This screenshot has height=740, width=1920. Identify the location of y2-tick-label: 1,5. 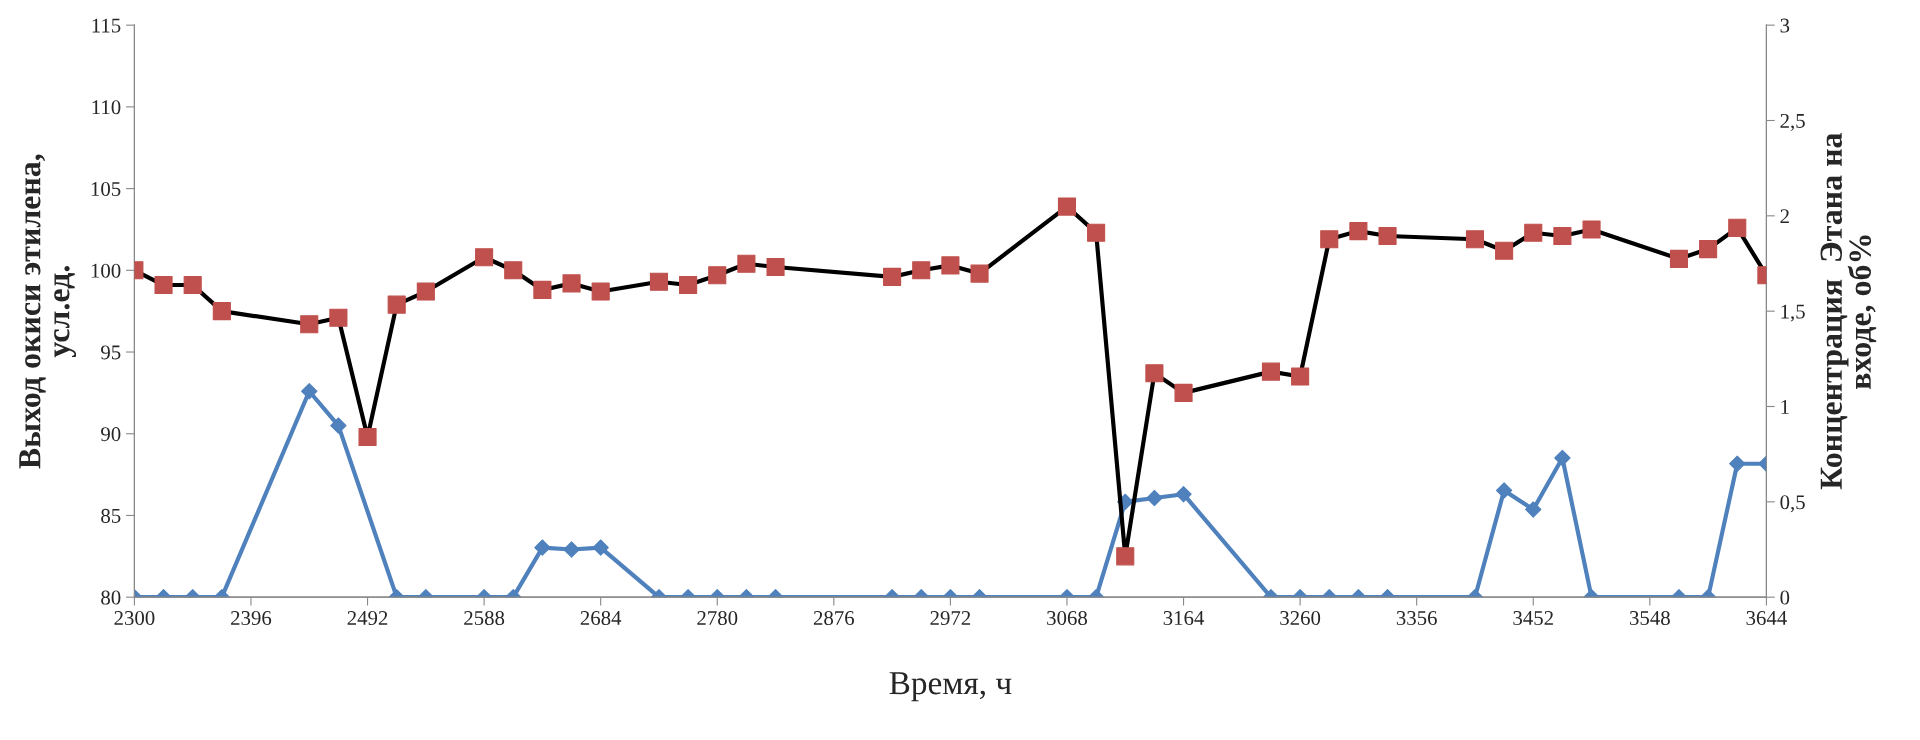
(1793, 313).